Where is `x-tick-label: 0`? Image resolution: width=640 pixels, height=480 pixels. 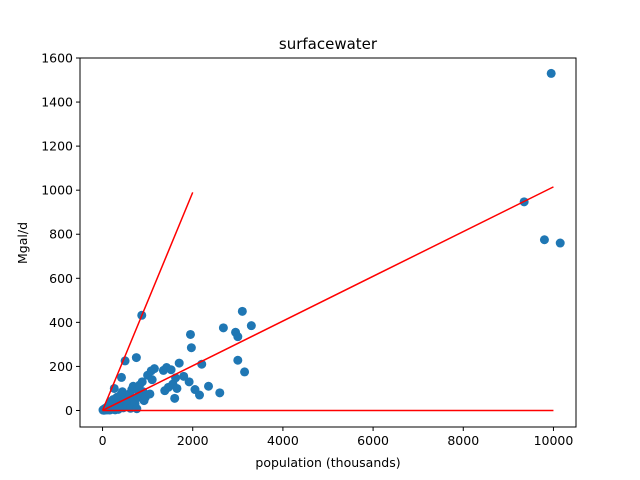 x-tick-label: 0 is located at coordinates (103, 440).